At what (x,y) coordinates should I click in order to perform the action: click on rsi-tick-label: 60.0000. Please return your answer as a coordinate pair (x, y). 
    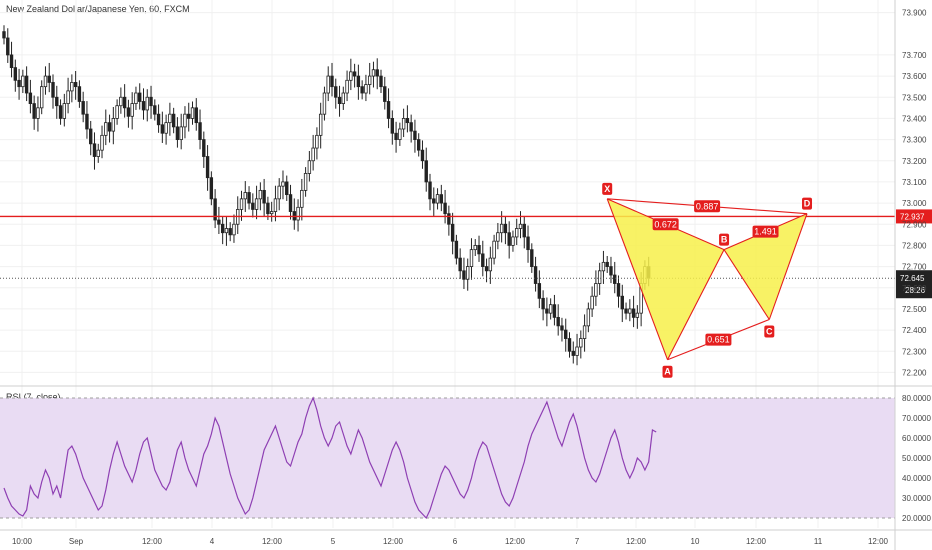
    Looking at the image, I should click on (916, 438).